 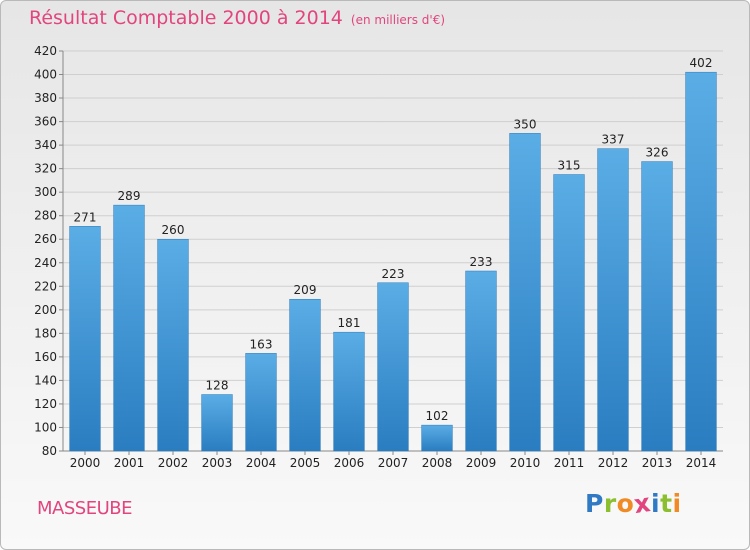 What do you see at coordinates (45, 51) in the screenshot?
I see `y-tick-label: 420` at bounding box center [45, 51].